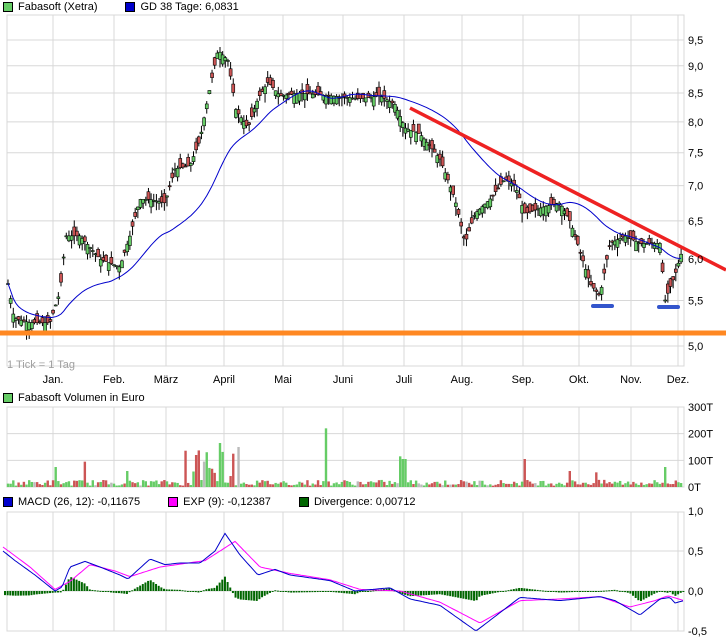  What do you see at coordinates (695, 592) in the screenshot?
I see `macd-tick-label: 0,0` at bounding box center [695, 592].